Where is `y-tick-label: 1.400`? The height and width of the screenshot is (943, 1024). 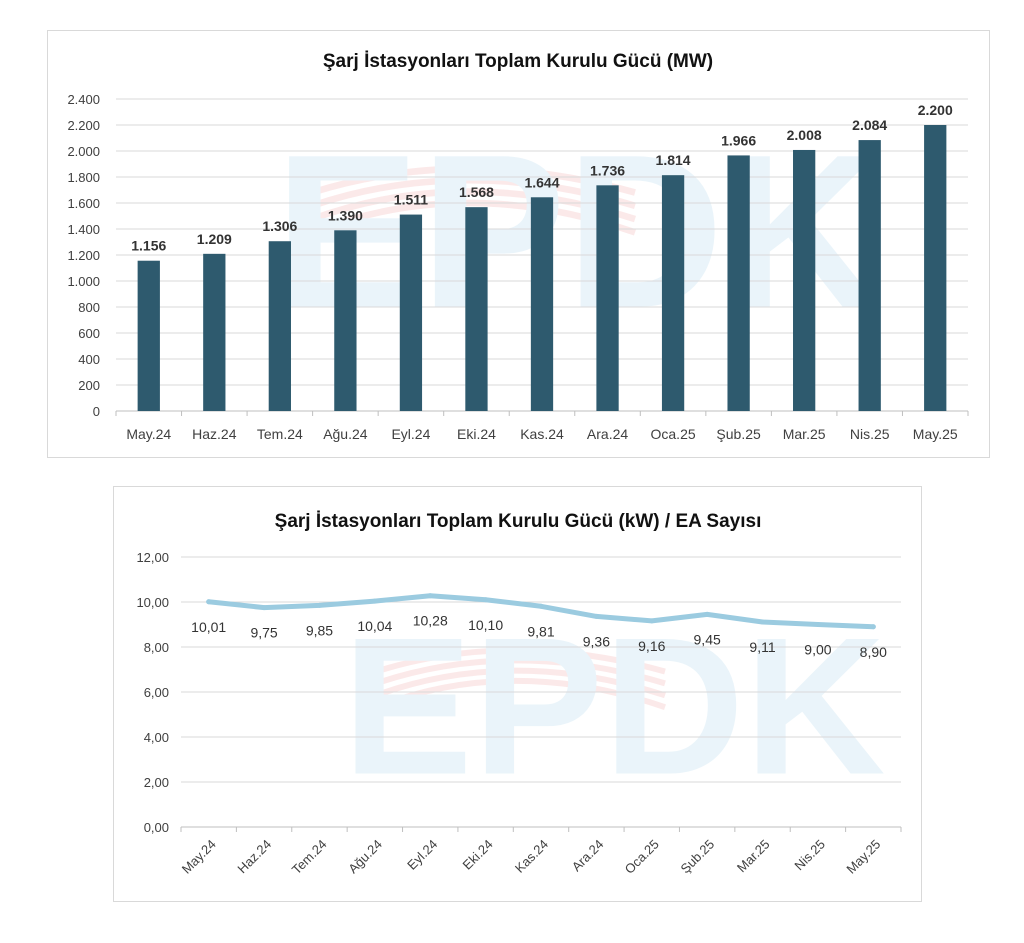
y-tick-label: 1.400 is located at coordinates (83, 229).